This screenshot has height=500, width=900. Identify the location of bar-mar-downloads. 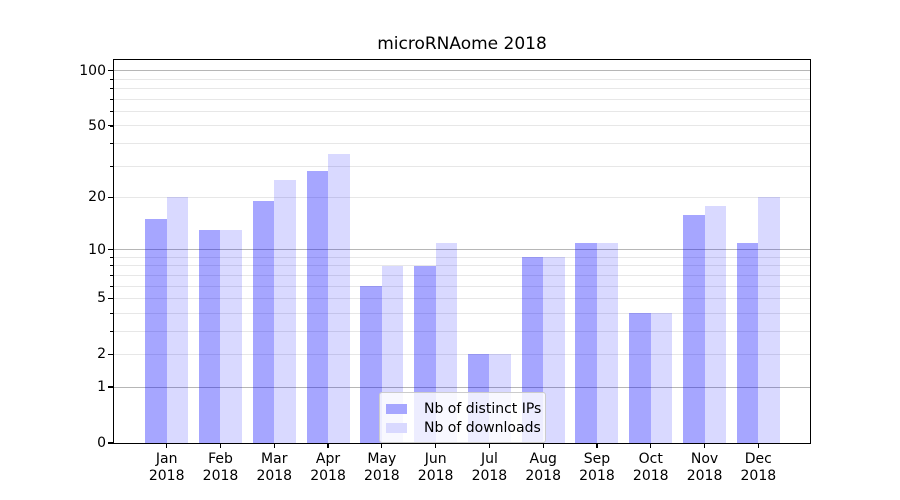
(285, 311).